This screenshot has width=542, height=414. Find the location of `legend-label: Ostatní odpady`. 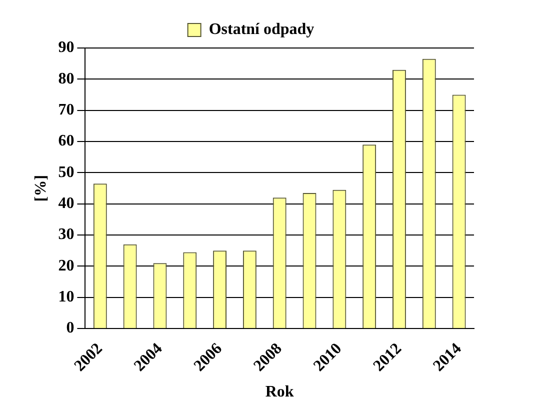

legend-label: Ostatní odpady is located at coordinates (261, 29).